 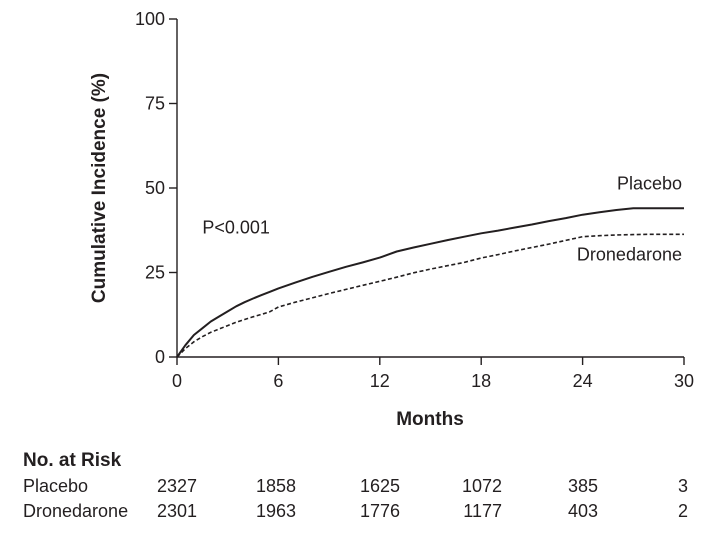 I want to click on y-tick-label: 50, so click(x=155, y=188).